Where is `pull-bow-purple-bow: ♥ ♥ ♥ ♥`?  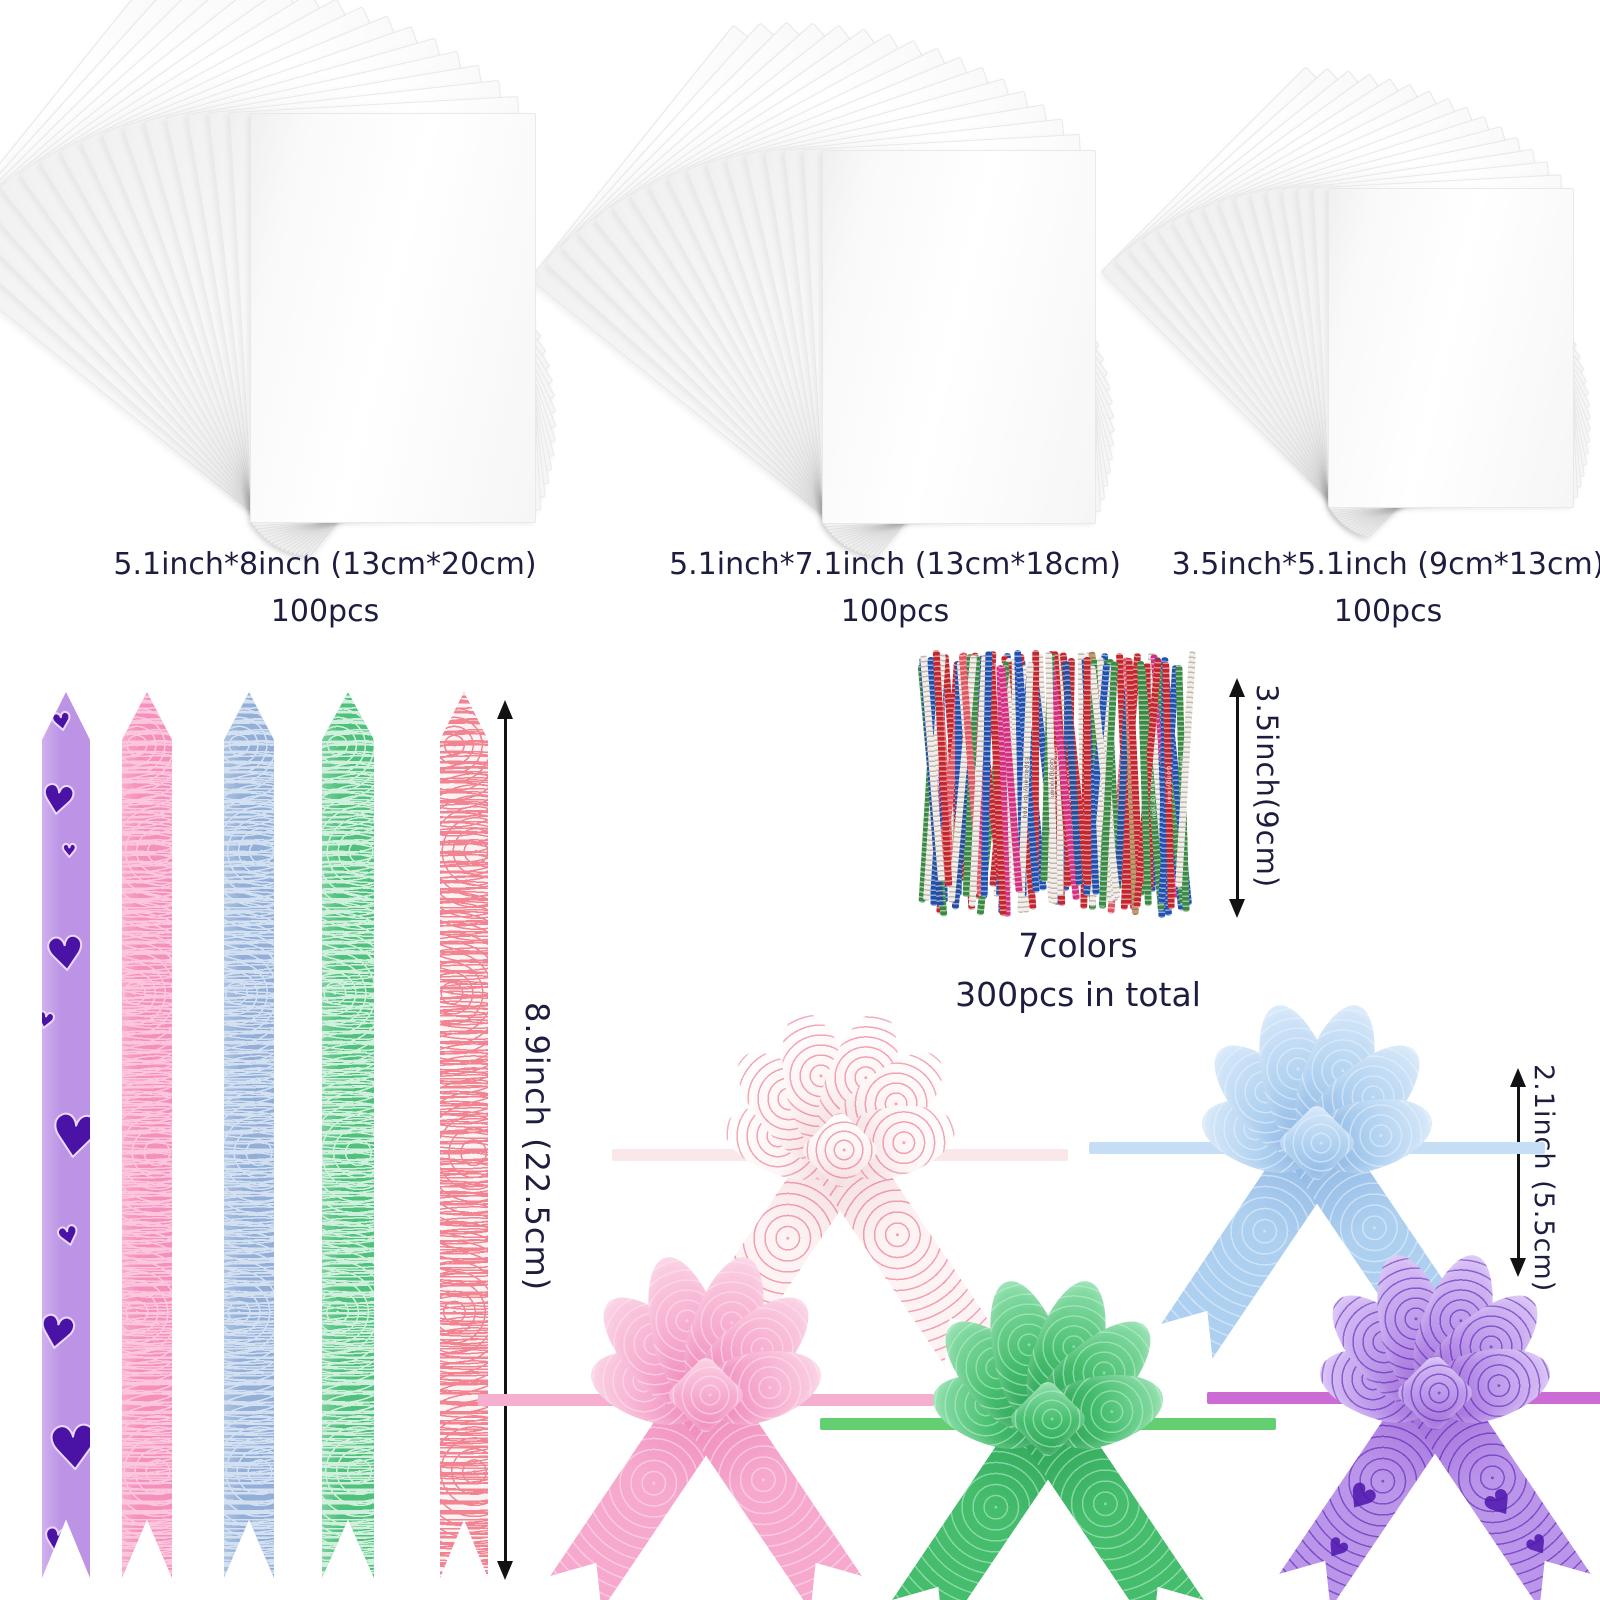 pull-bow-purple-bow: ♥ ♥ ♥ ♥ is located at coordinates (1387, 1416).